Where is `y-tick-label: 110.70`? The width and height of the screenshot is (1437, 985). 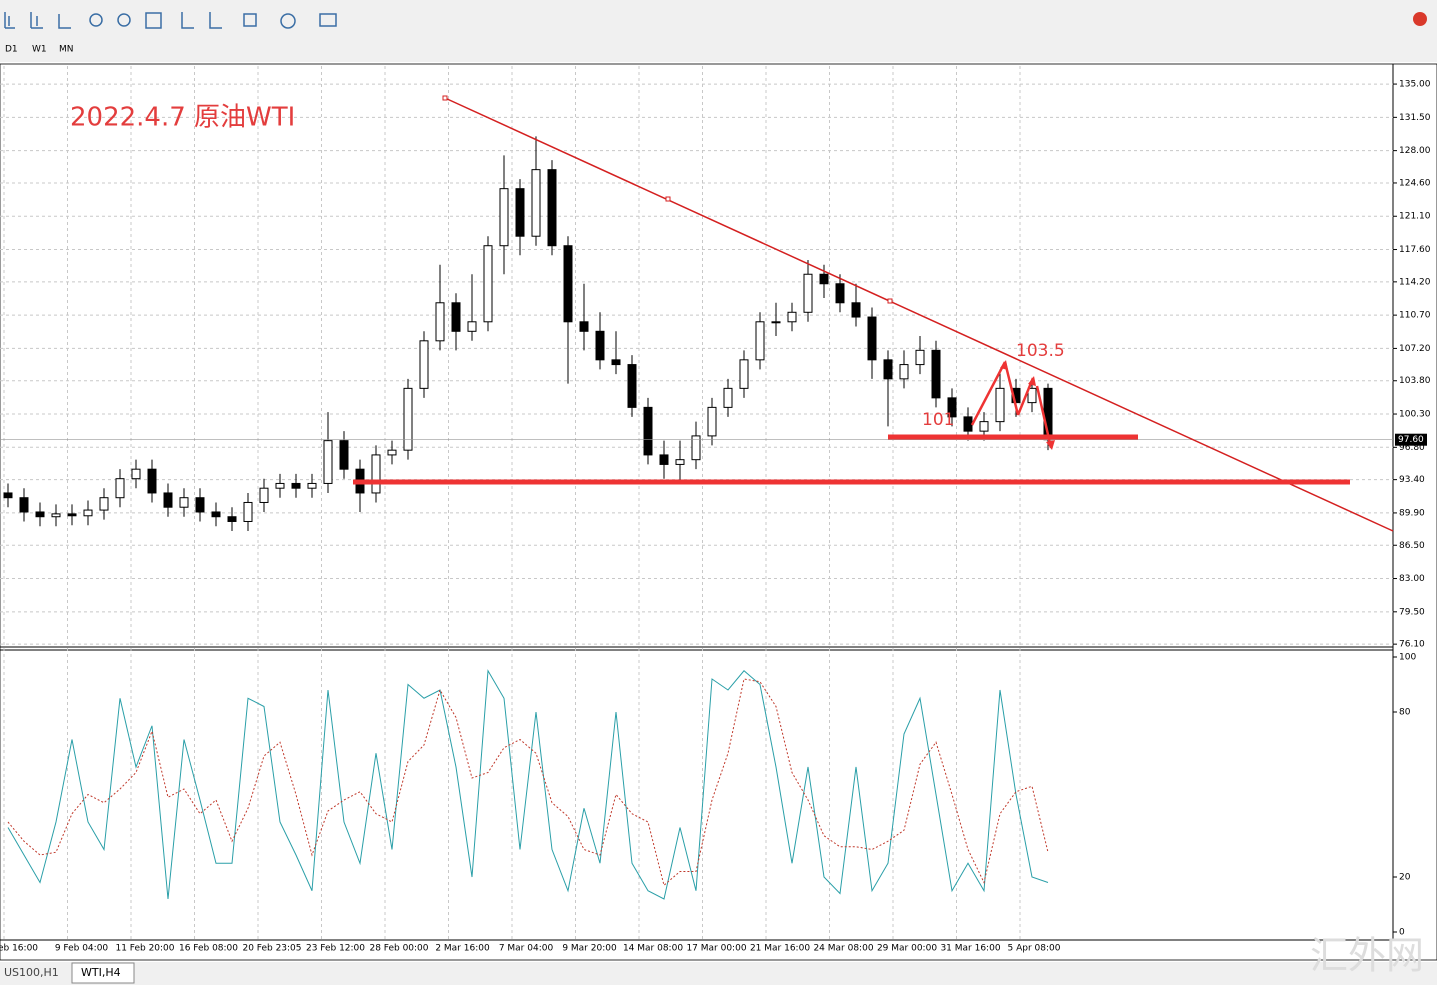 y-tick-label: 110.70 is located at coordinates (1415, 316).